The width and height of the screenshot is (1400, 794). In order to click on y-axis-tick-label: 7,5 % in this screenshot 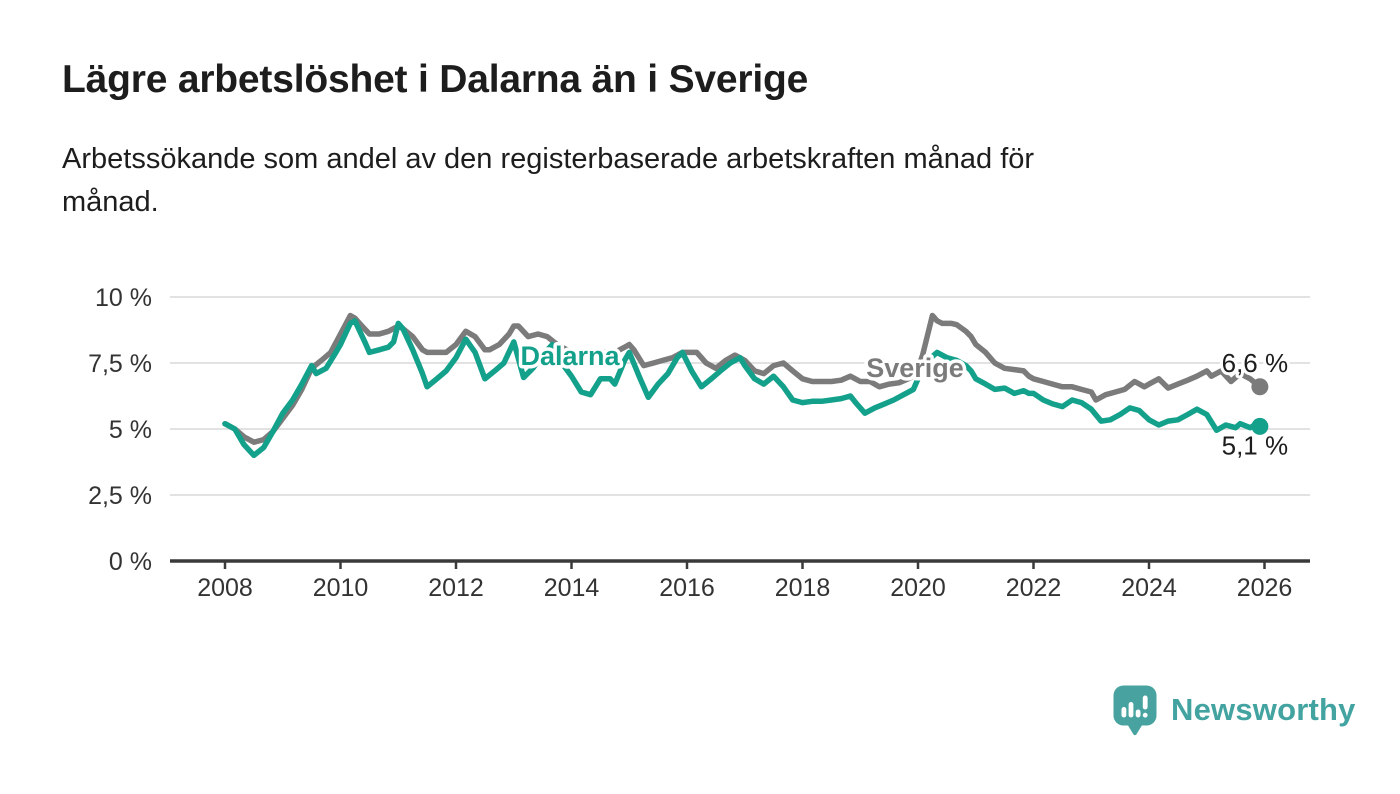, I will do `click(120, 364)`.